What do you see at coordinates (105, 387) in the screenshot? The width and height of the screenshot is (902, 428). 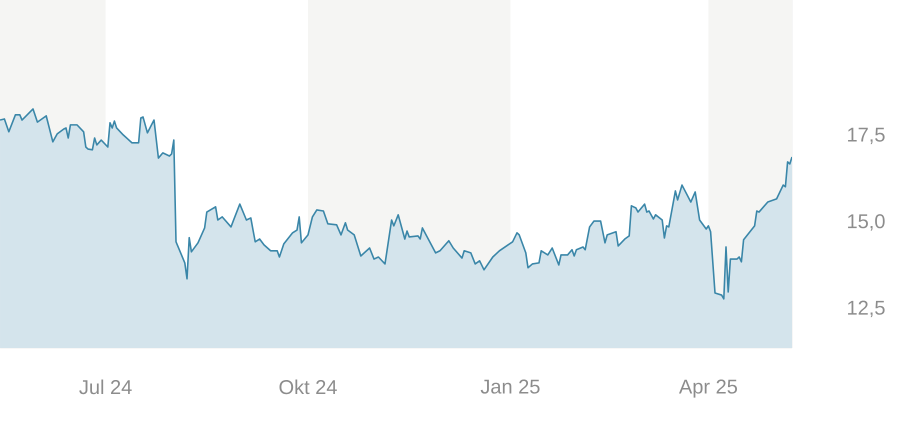 I see `x-tick-label: Jul 24` at bounding box center [105, 387].